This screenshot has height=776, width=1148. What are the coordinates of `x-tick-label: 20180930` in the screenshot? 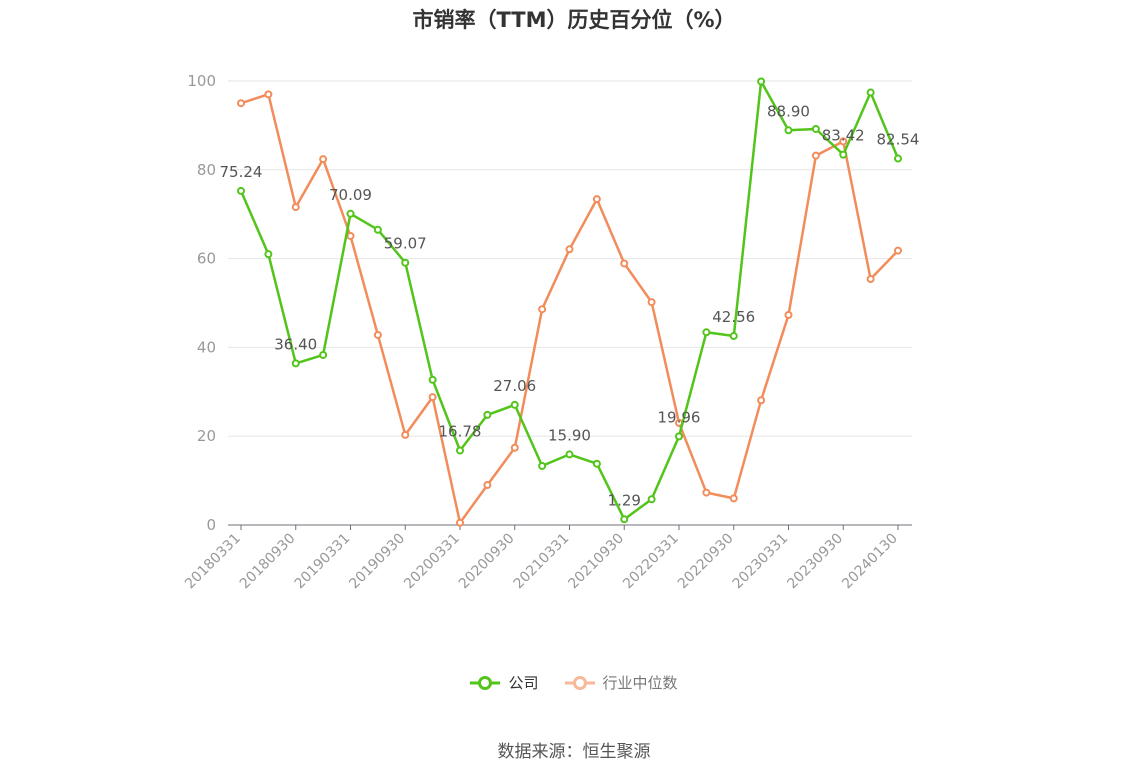 It's located at (268, 562).